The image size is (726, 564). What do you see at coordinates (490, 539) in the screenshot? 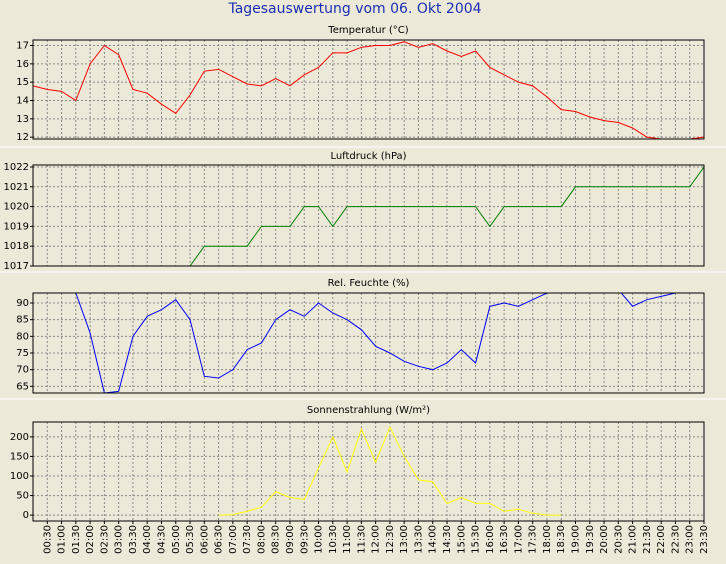
I see `x-tick-label: 16:00` at bounding box center [490, 539].